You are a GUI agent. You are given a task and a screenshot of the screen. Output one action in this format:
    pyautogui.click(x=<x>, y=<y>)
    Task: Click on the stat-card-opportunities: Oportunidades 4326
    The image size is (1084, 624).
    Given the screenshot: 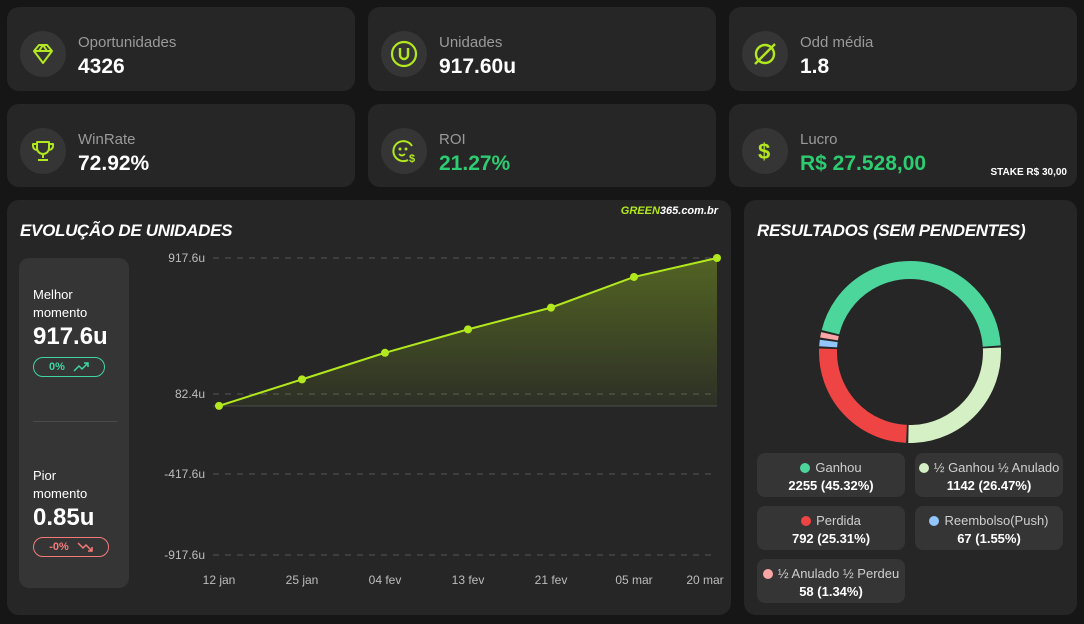 What is the action you would take?
    pyautogui.click(x=181, y=49)
    